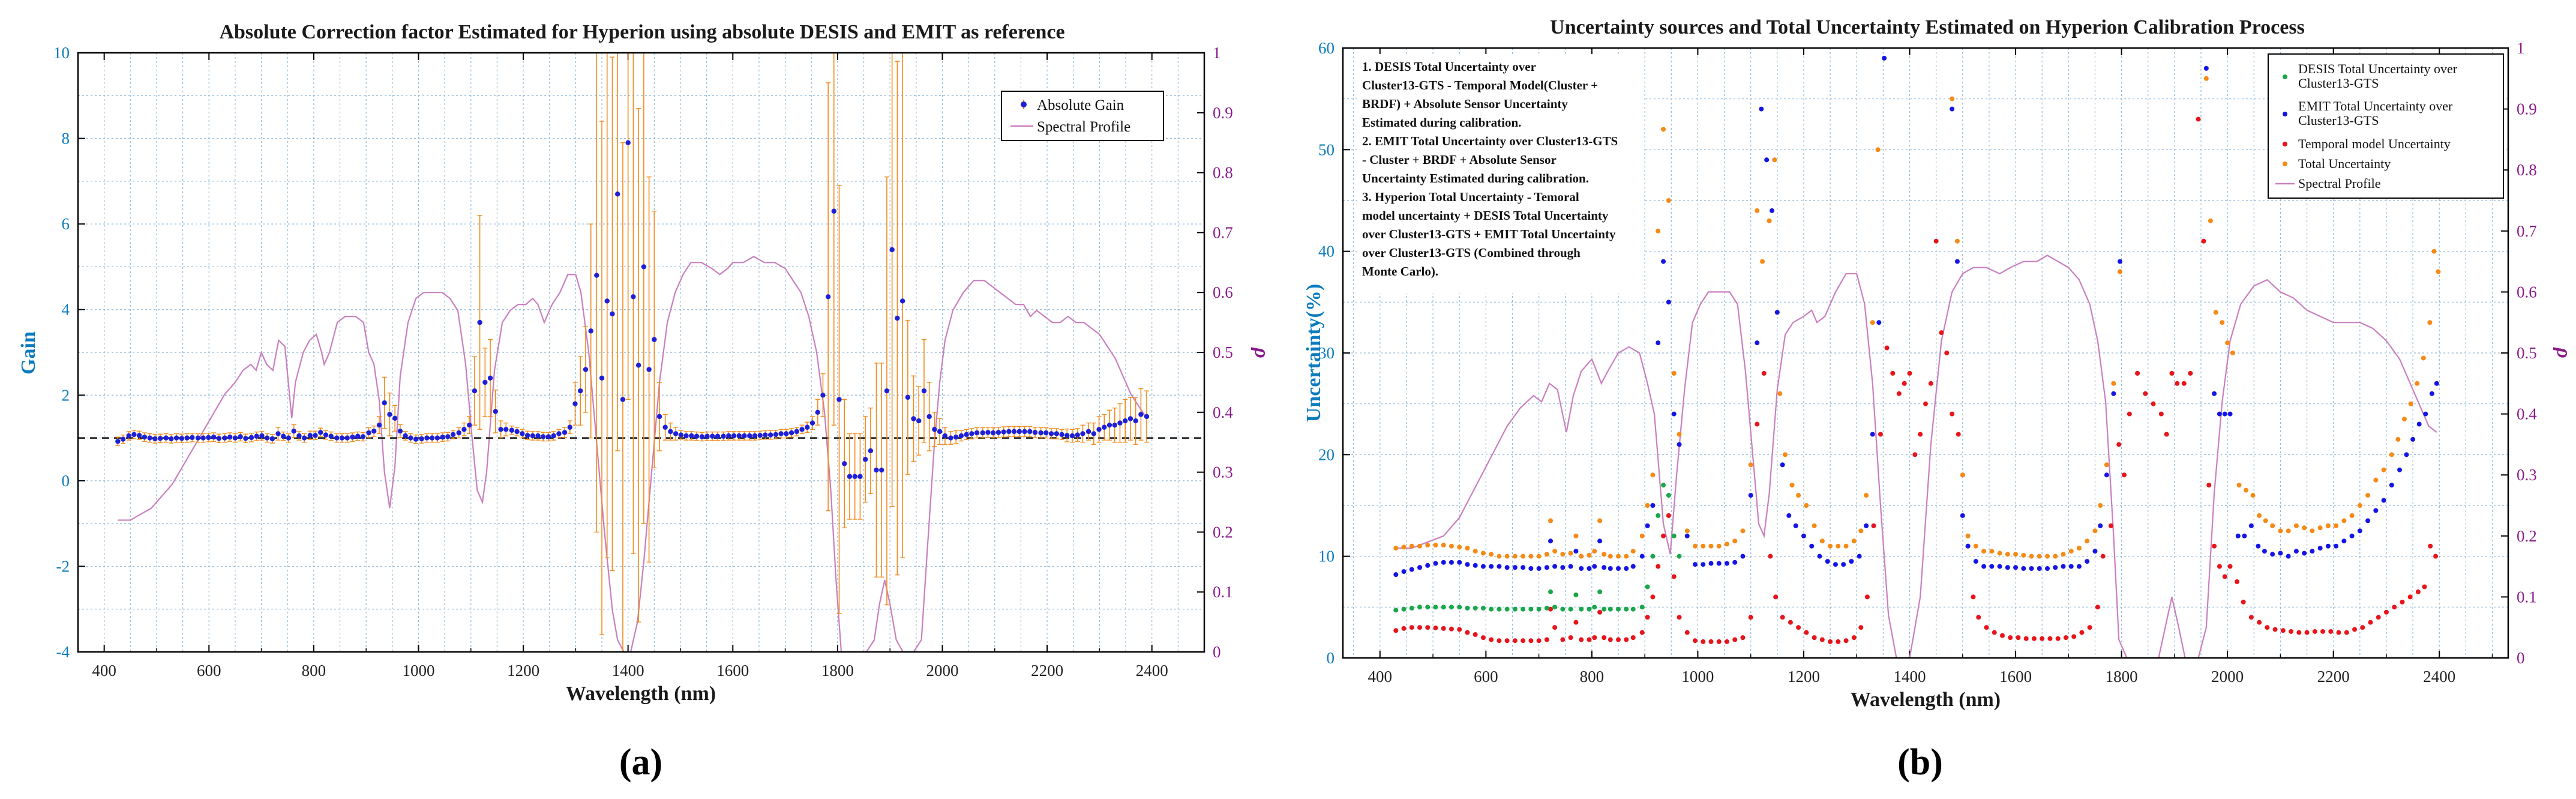  Describe the element at coordinates (1480, 85) in the screenshot. I see `note-line: Cluster13-GTS - Temporal Model(Cluster +` at that location.